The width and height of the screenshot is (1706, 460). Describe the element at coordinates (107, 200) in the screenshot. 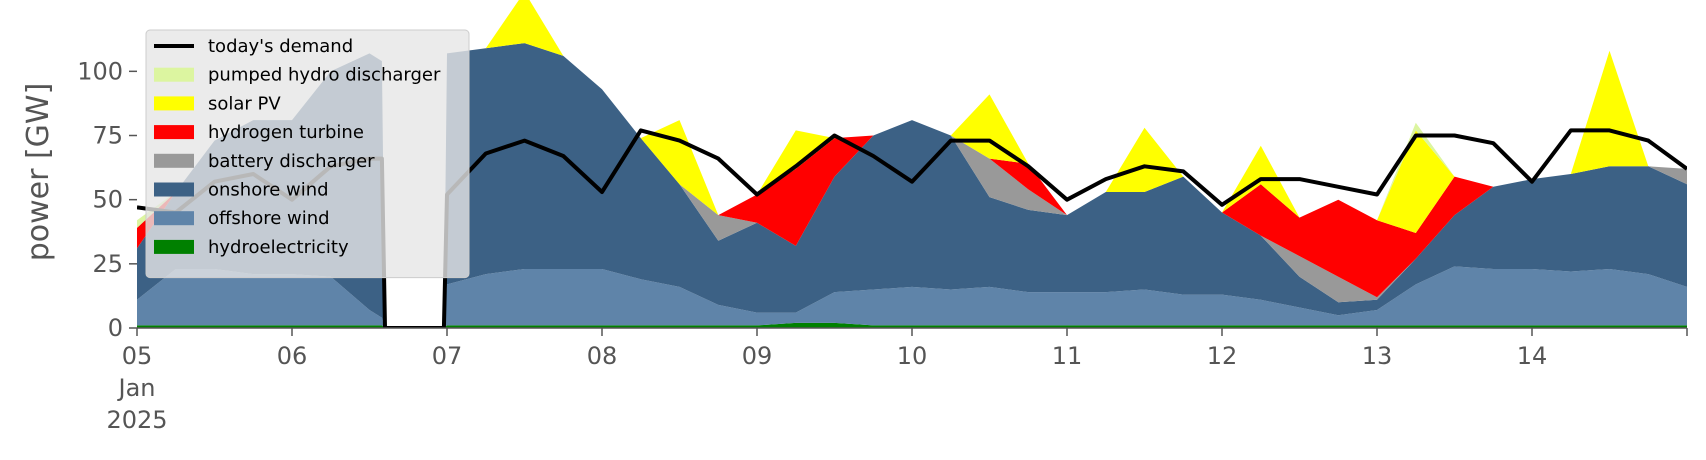

I see `y-tick-label: 50` at that location.